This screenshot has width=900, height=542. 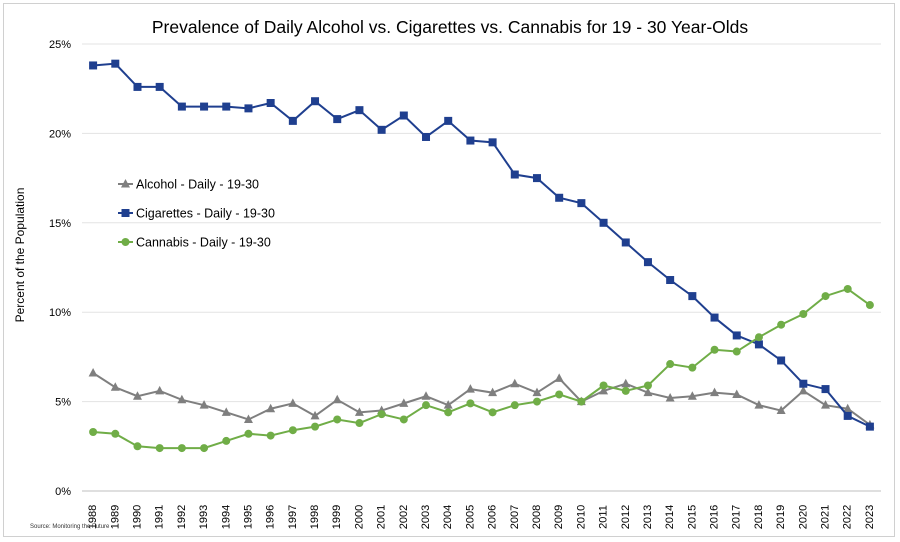 I want to click on x-tick-label: 1999, so click(x=337, y=517).